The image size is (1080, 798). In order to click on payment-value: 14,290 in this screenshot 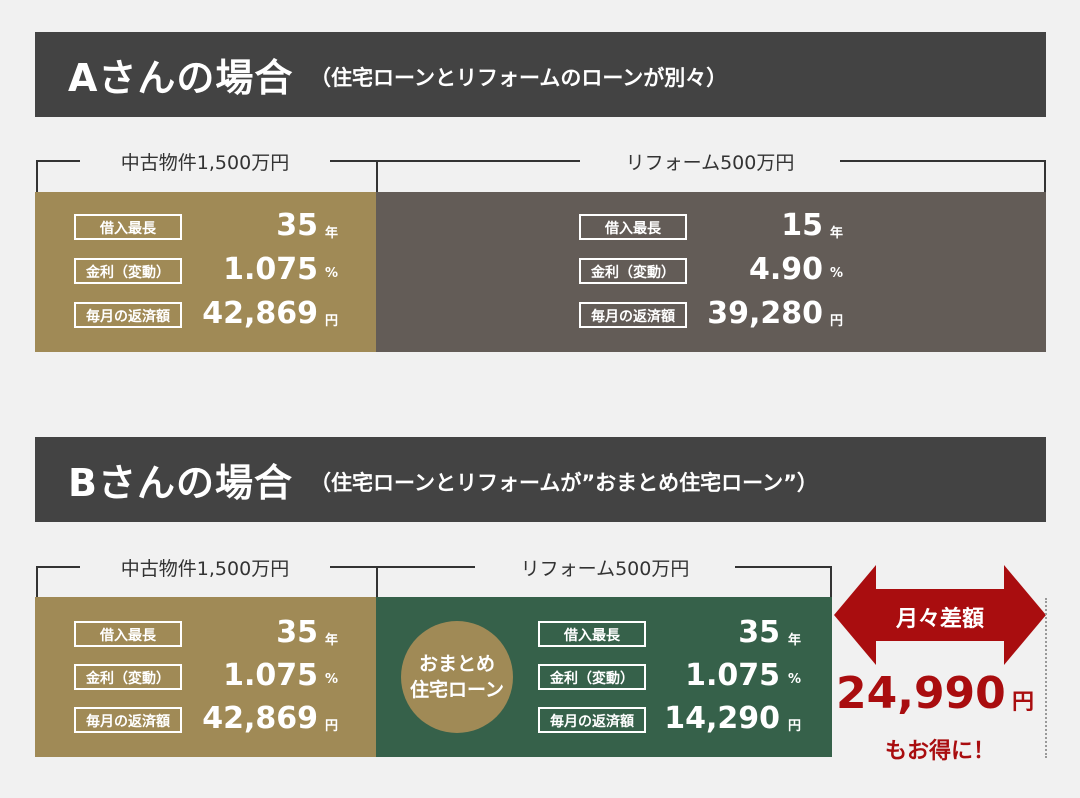, I will do `click(722, 718)`.